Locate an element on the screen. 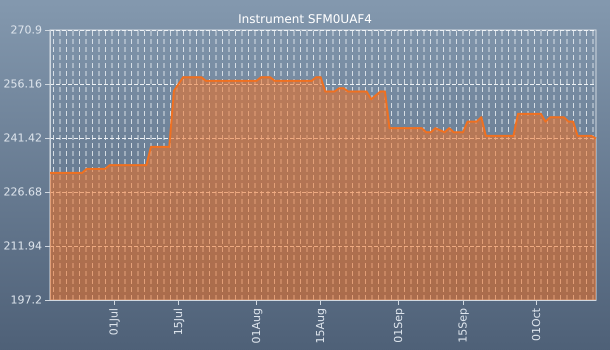 This screenshot has width=610, height=350. y-tick-label: 241.42 is located at coordinates (23, 138).